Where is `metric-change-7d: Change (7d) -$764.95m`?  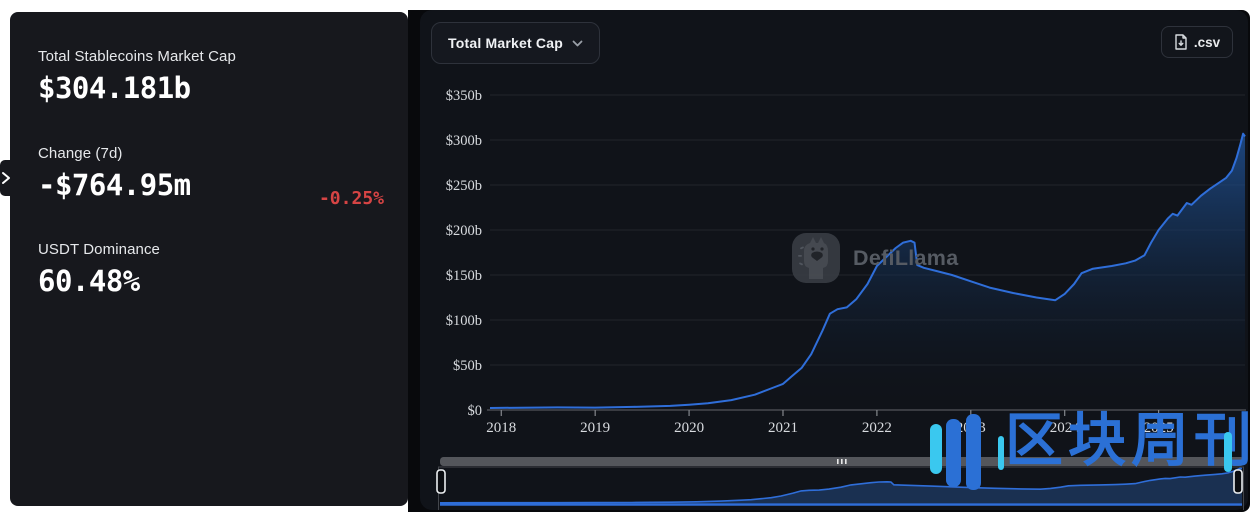
metric-change-7d: Change (7d) -$764.95m is located at coordinates (114, 173).